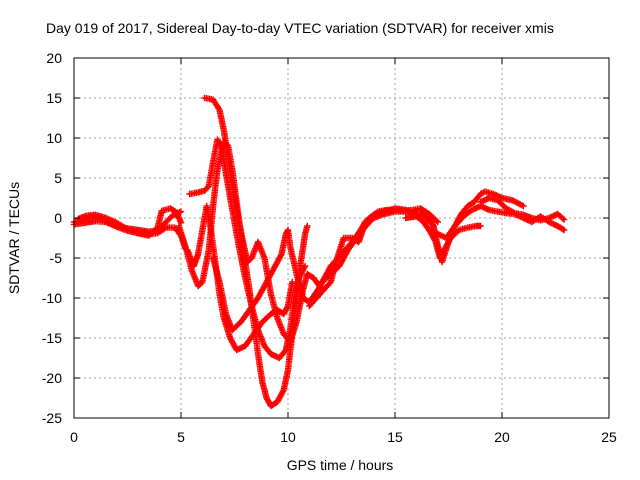 This screenshot has height=480, width=640. What do you see at coordinates (343, 437) in the screenshot?
I see `x-tick-labels: 0 5 10 15 20 25` at bounding box center [343, 437].